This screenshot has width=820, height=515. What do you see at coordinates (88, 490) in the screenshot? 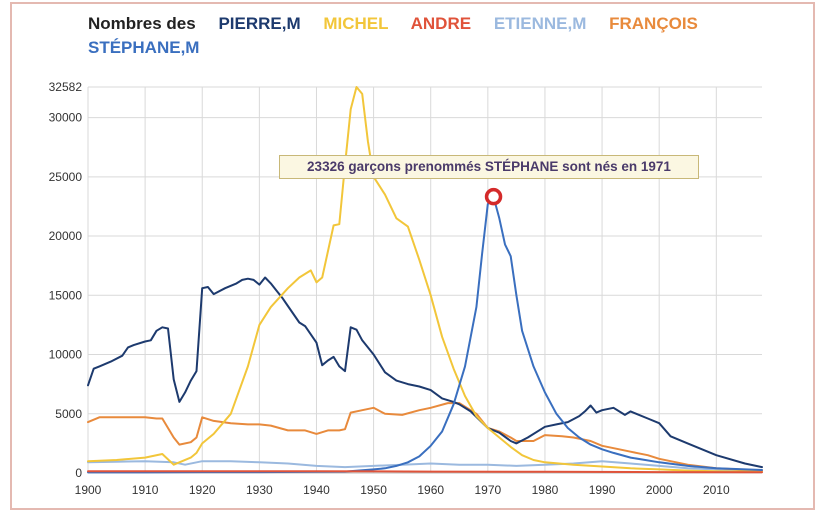
I see `x-tick-label: 1900` at bounding box center [88, 490].